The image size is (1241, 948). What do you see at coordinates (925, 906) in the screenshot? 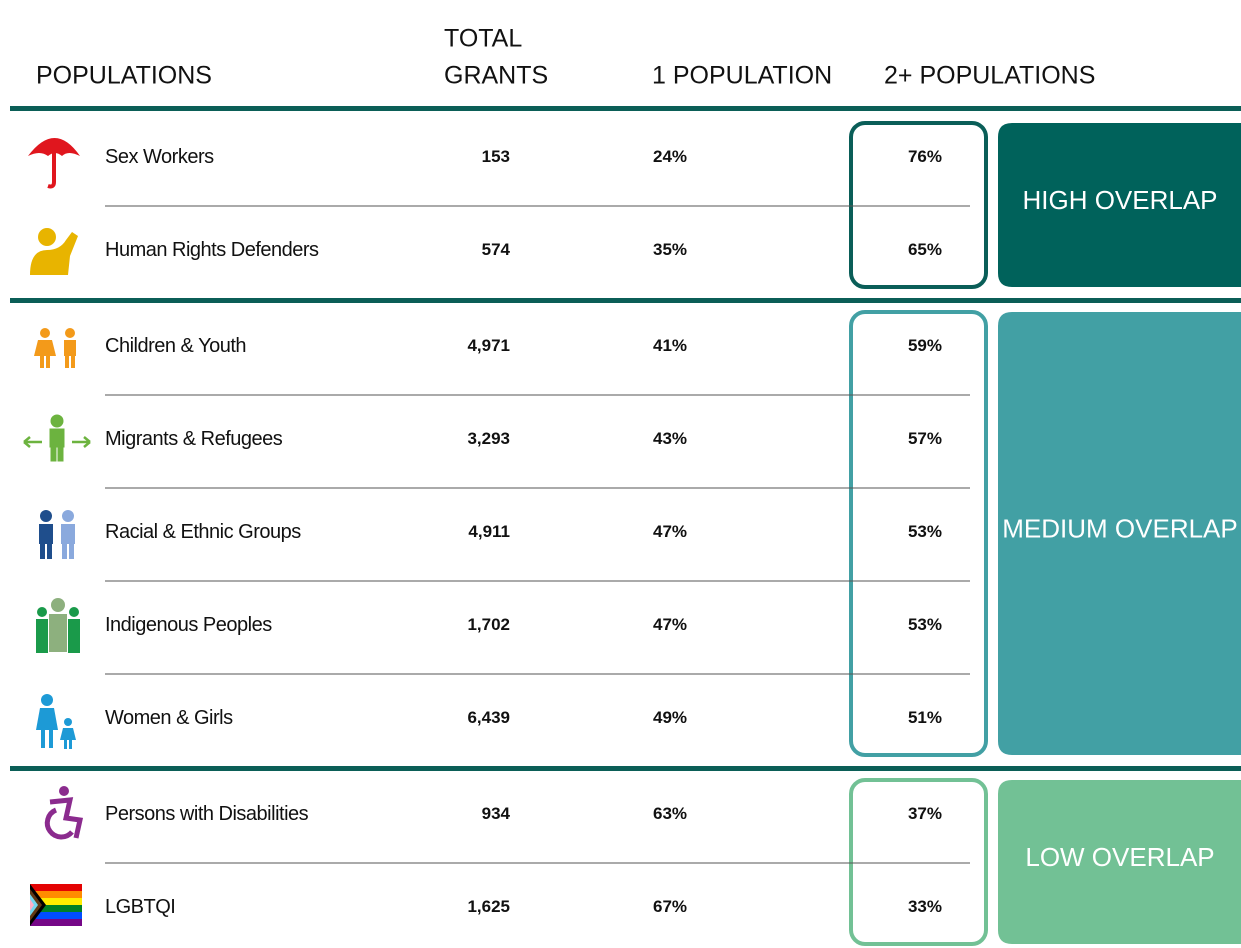
I see `two-populations: 33%` at bounding box center [925, 906].